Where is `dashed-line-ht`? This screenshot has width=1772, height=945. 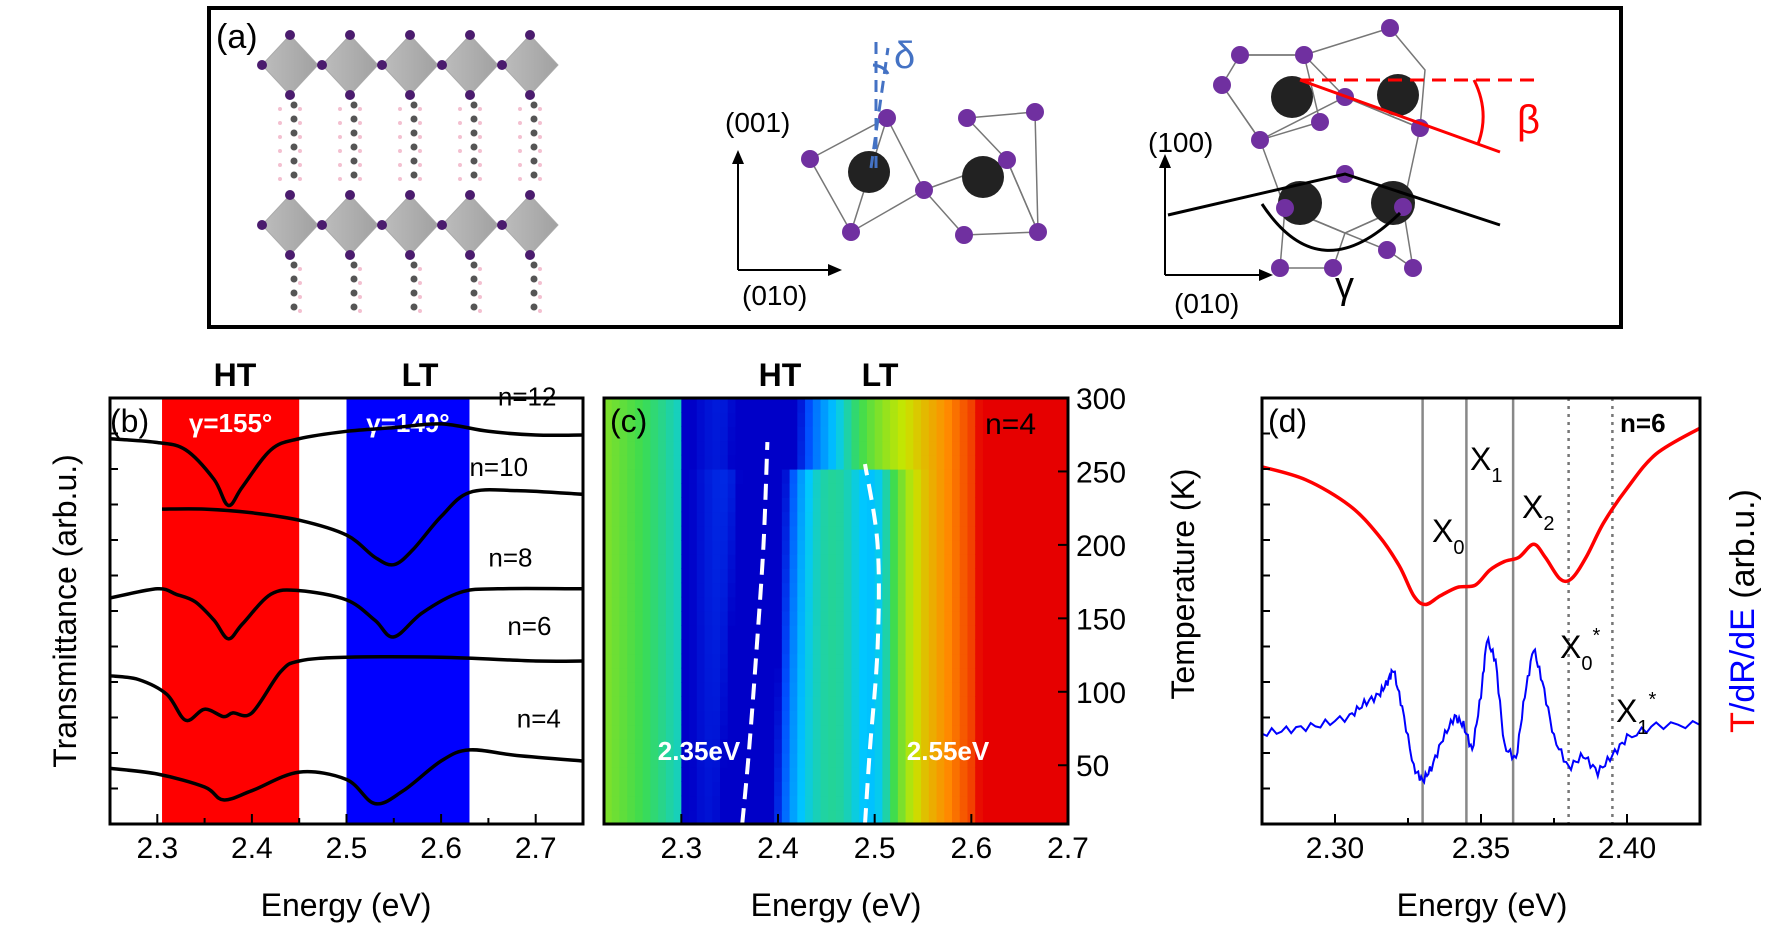
dashed-line-ht is located at coordinates (755, 633).